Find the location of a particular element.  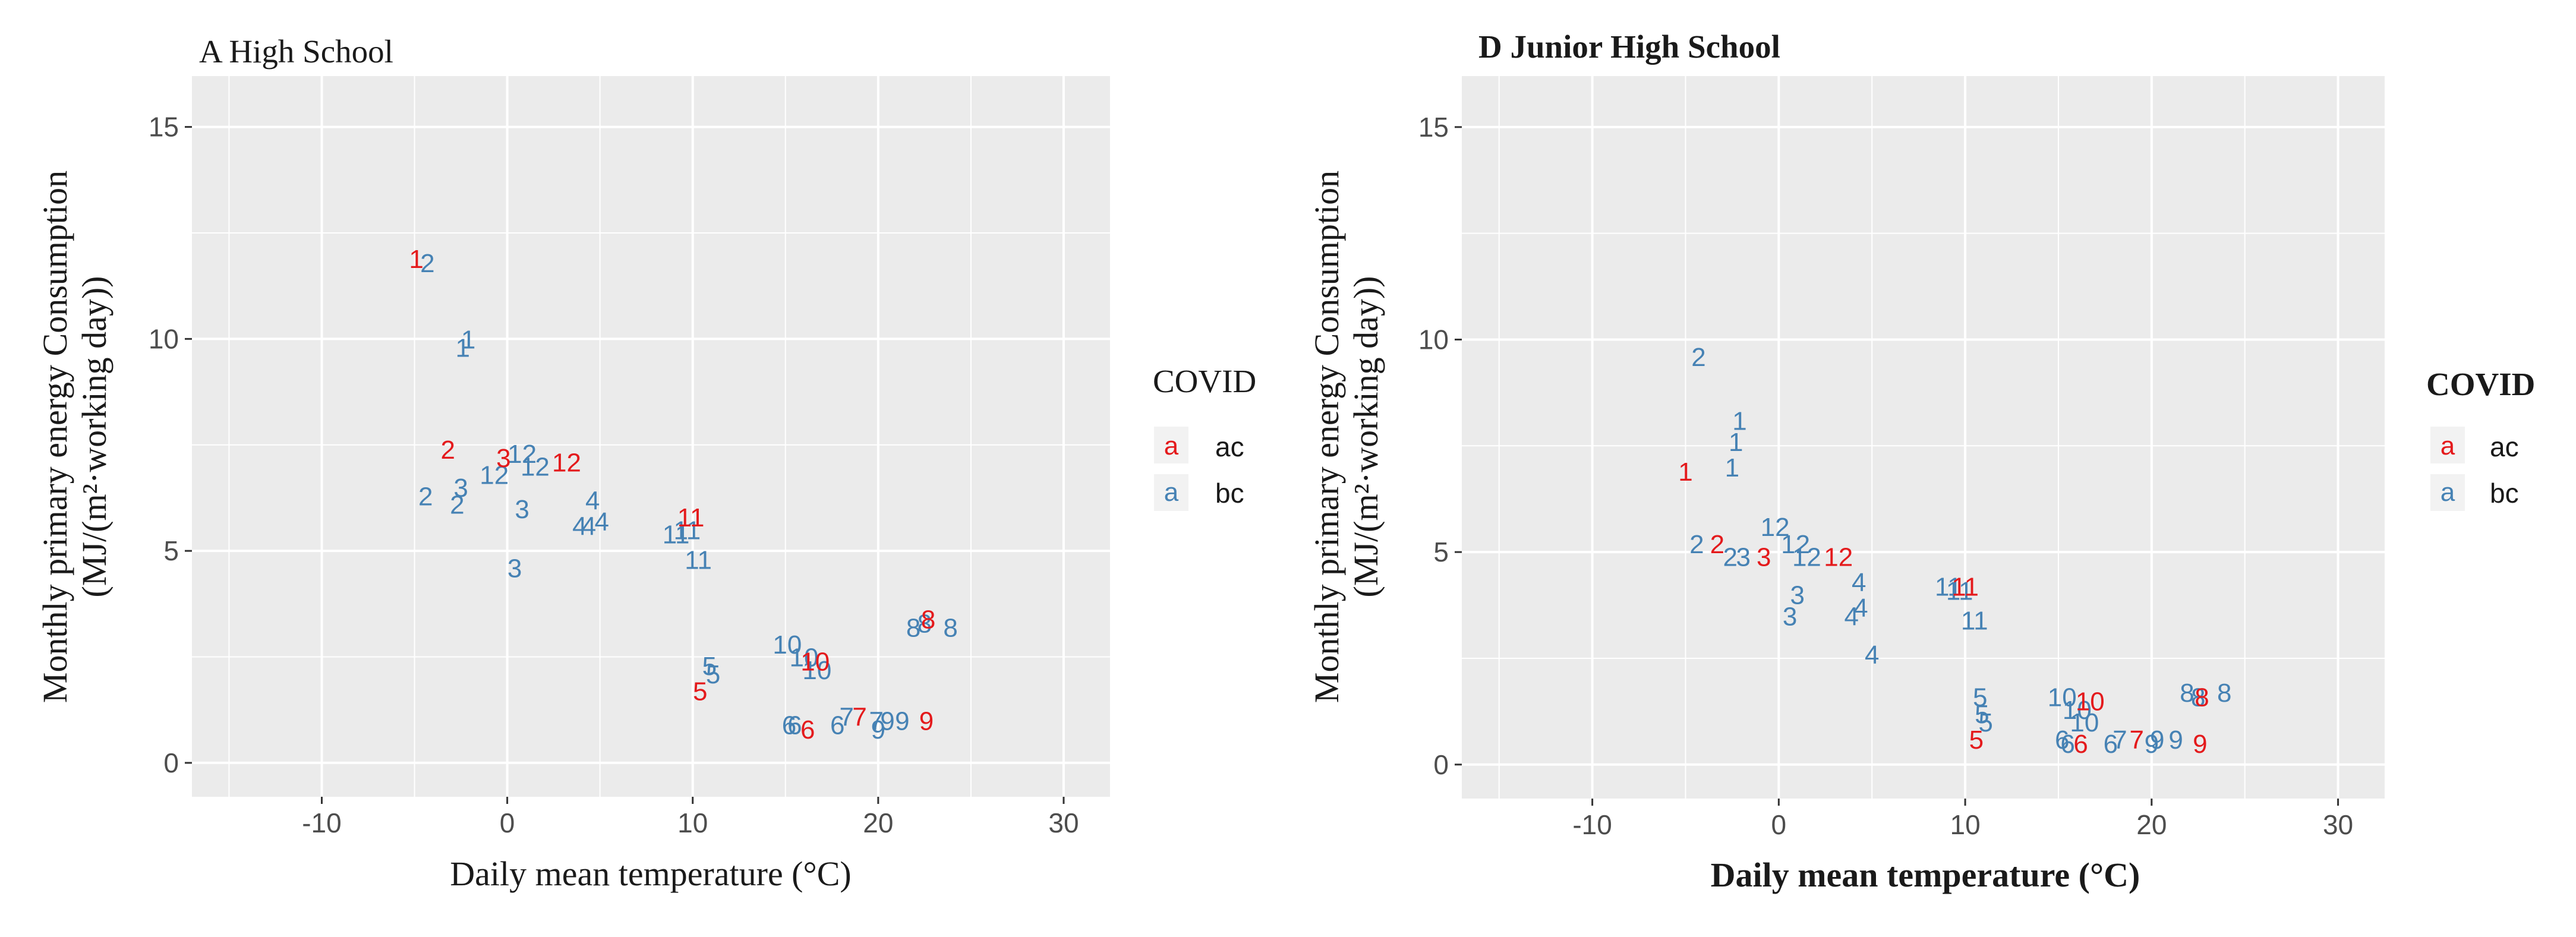

chart-d-legend-key-bc: a is located at coordinates (2448, 492).